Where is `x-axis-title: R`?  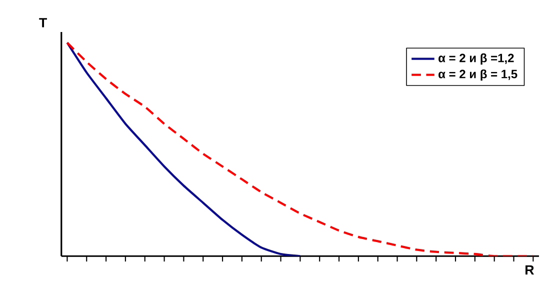
x-axis-title: R is located at coordinates (530, 269).